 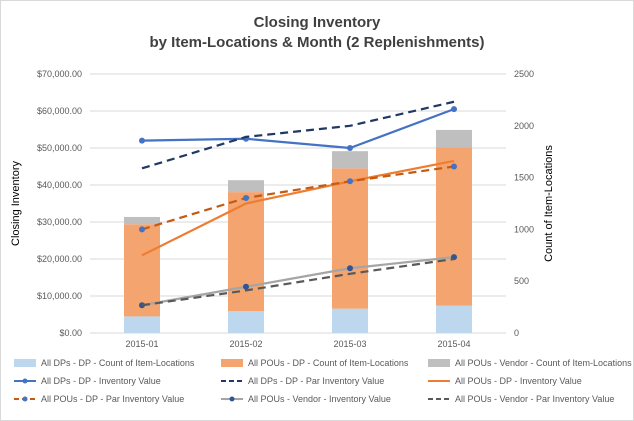 I want to click on x-tick-label: 2015-01, so click(x=141, y=344).